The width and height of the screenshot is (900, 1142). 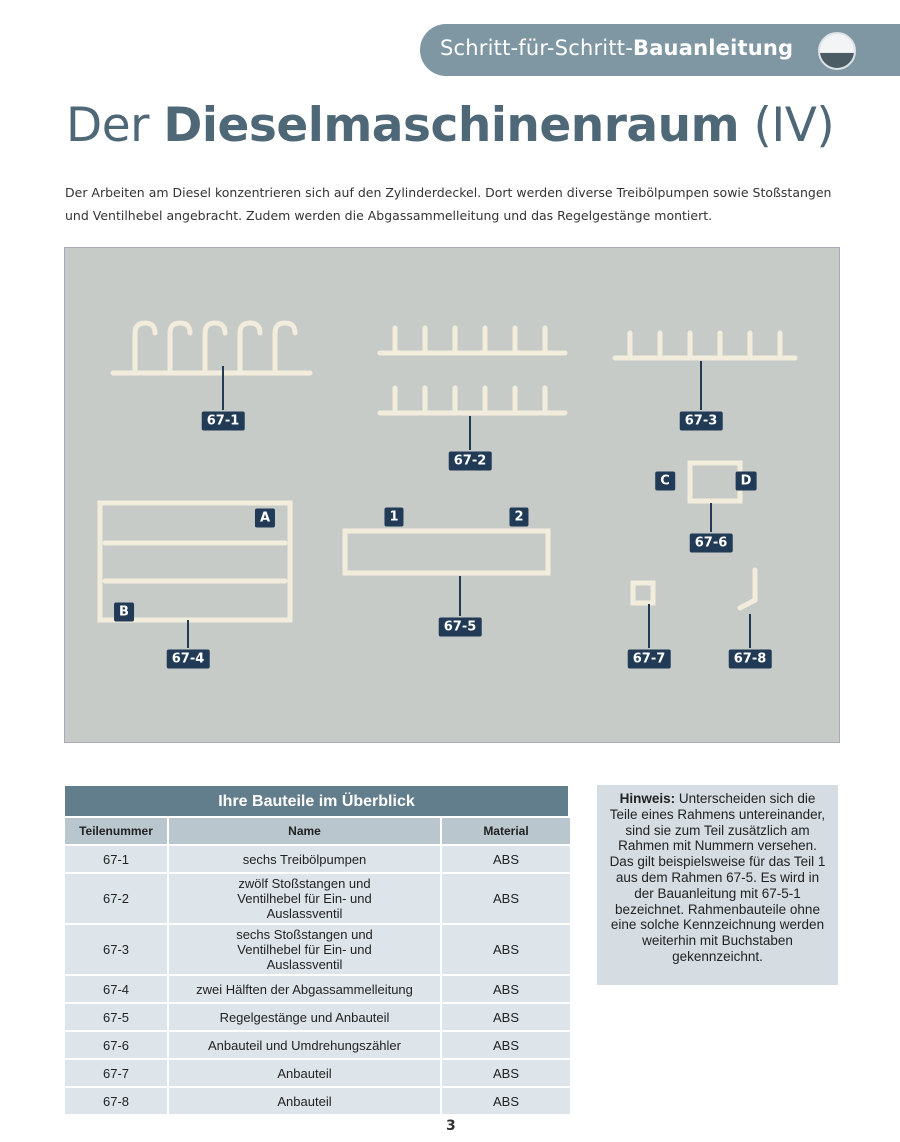 I want to click on part-label: 67-2, so click(x=470, y=461).